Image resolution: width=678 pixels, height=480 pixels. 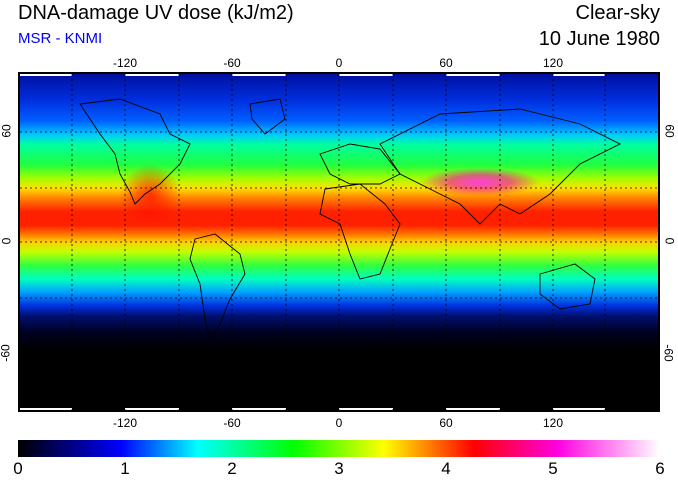 What do you see at coordinates (125, 423) in the screenshot?
I see `lon-tick-bottom: -120` at bounding box center [125, 423].